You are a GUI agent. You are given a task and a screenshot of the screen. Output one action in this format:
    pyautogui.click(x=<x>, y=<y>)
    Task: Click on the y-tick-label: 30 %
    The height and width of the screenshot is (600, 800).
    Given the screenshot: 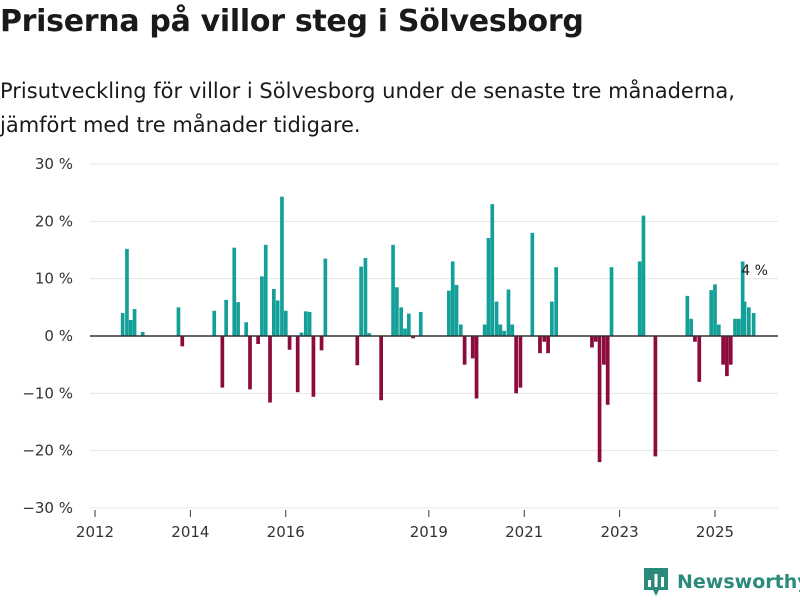 What is the action you would take?
    pyautogui.click(x=54, y=164)
    